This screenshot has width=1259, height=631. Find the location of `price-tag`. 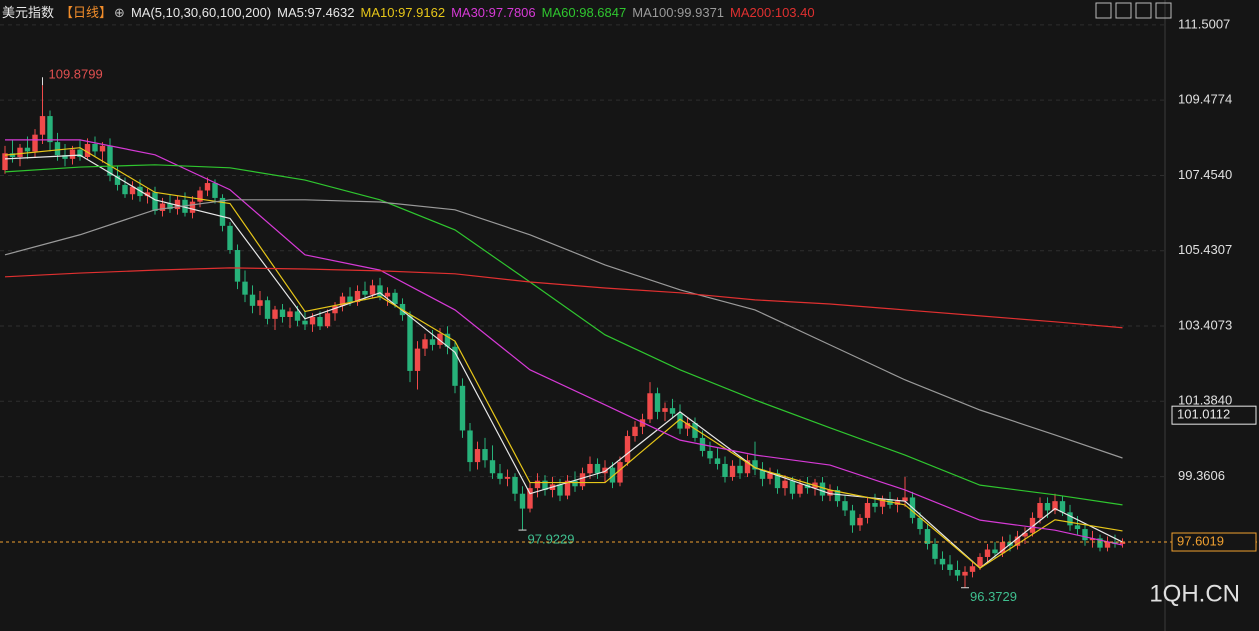

price-tag is located at coordinates (1214, 542).